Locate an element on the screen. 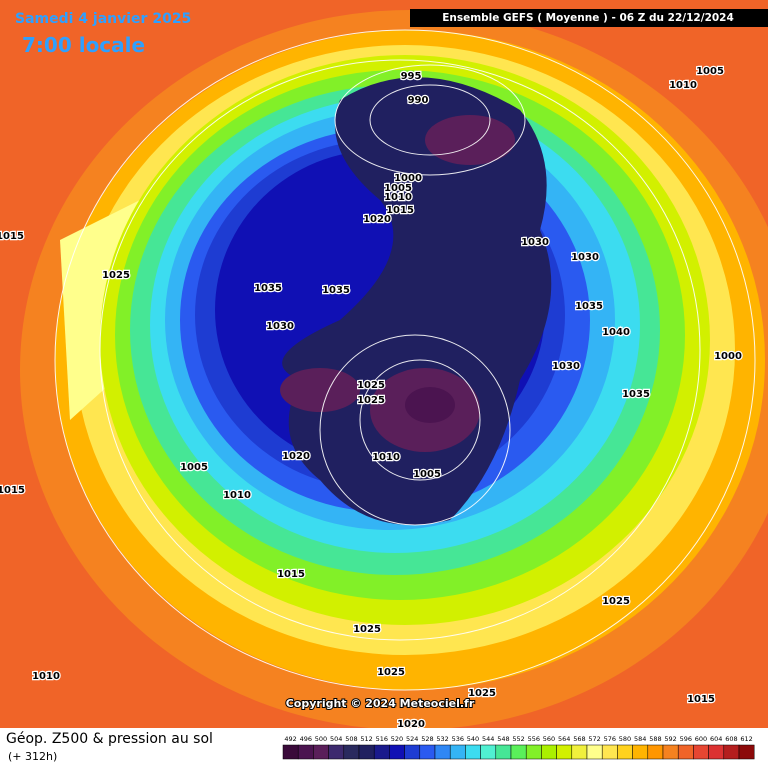  scale-label: 584 is located at coordinates (640, 739).